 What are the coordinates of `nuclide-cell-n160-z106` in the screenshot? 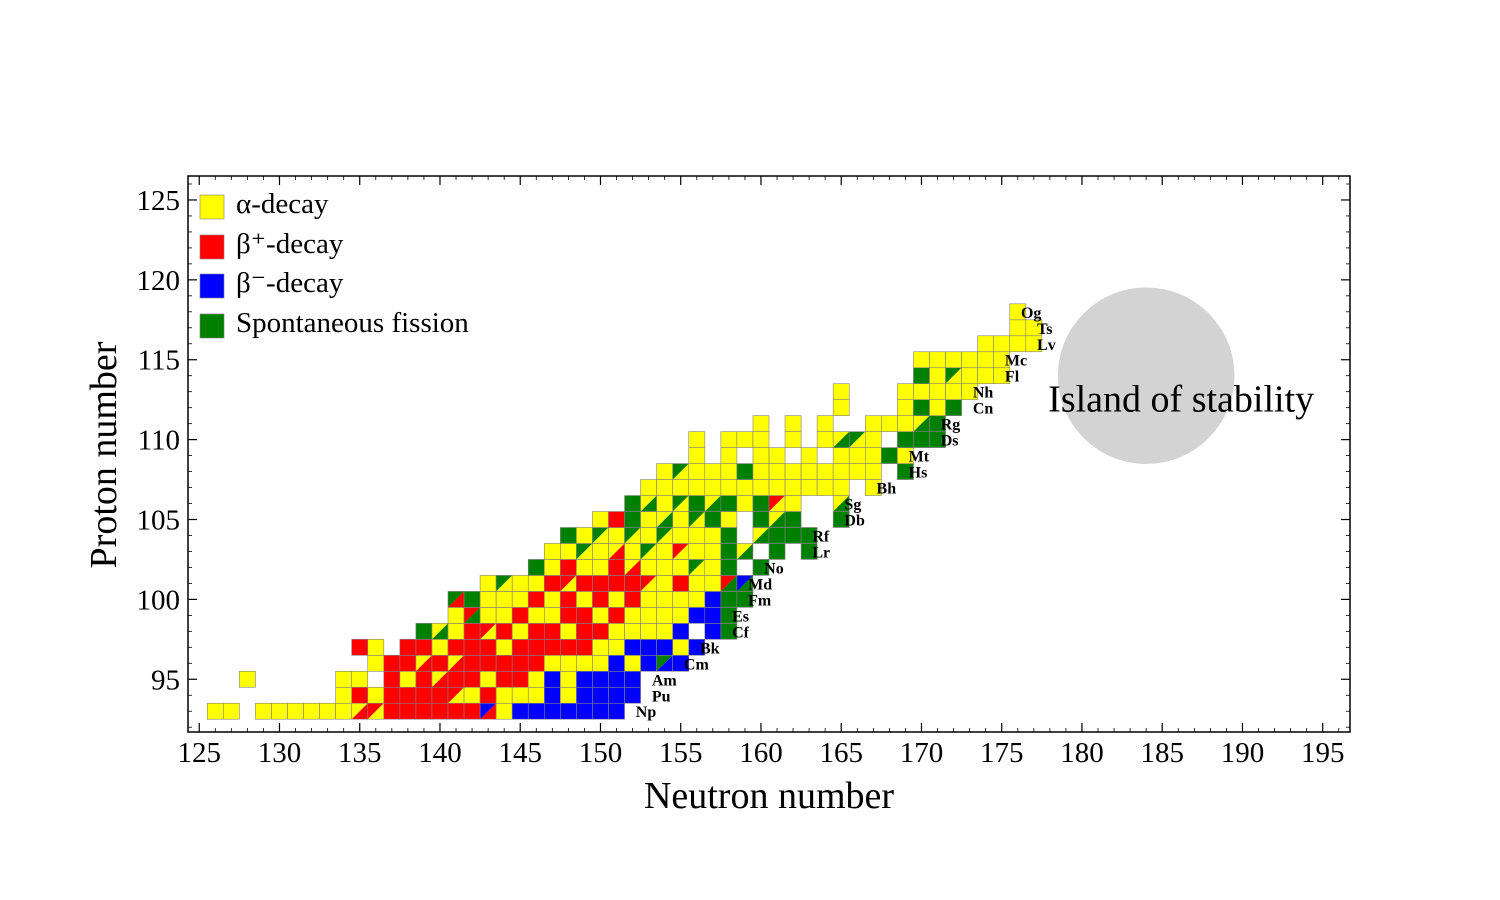 It's located at (761, 503).